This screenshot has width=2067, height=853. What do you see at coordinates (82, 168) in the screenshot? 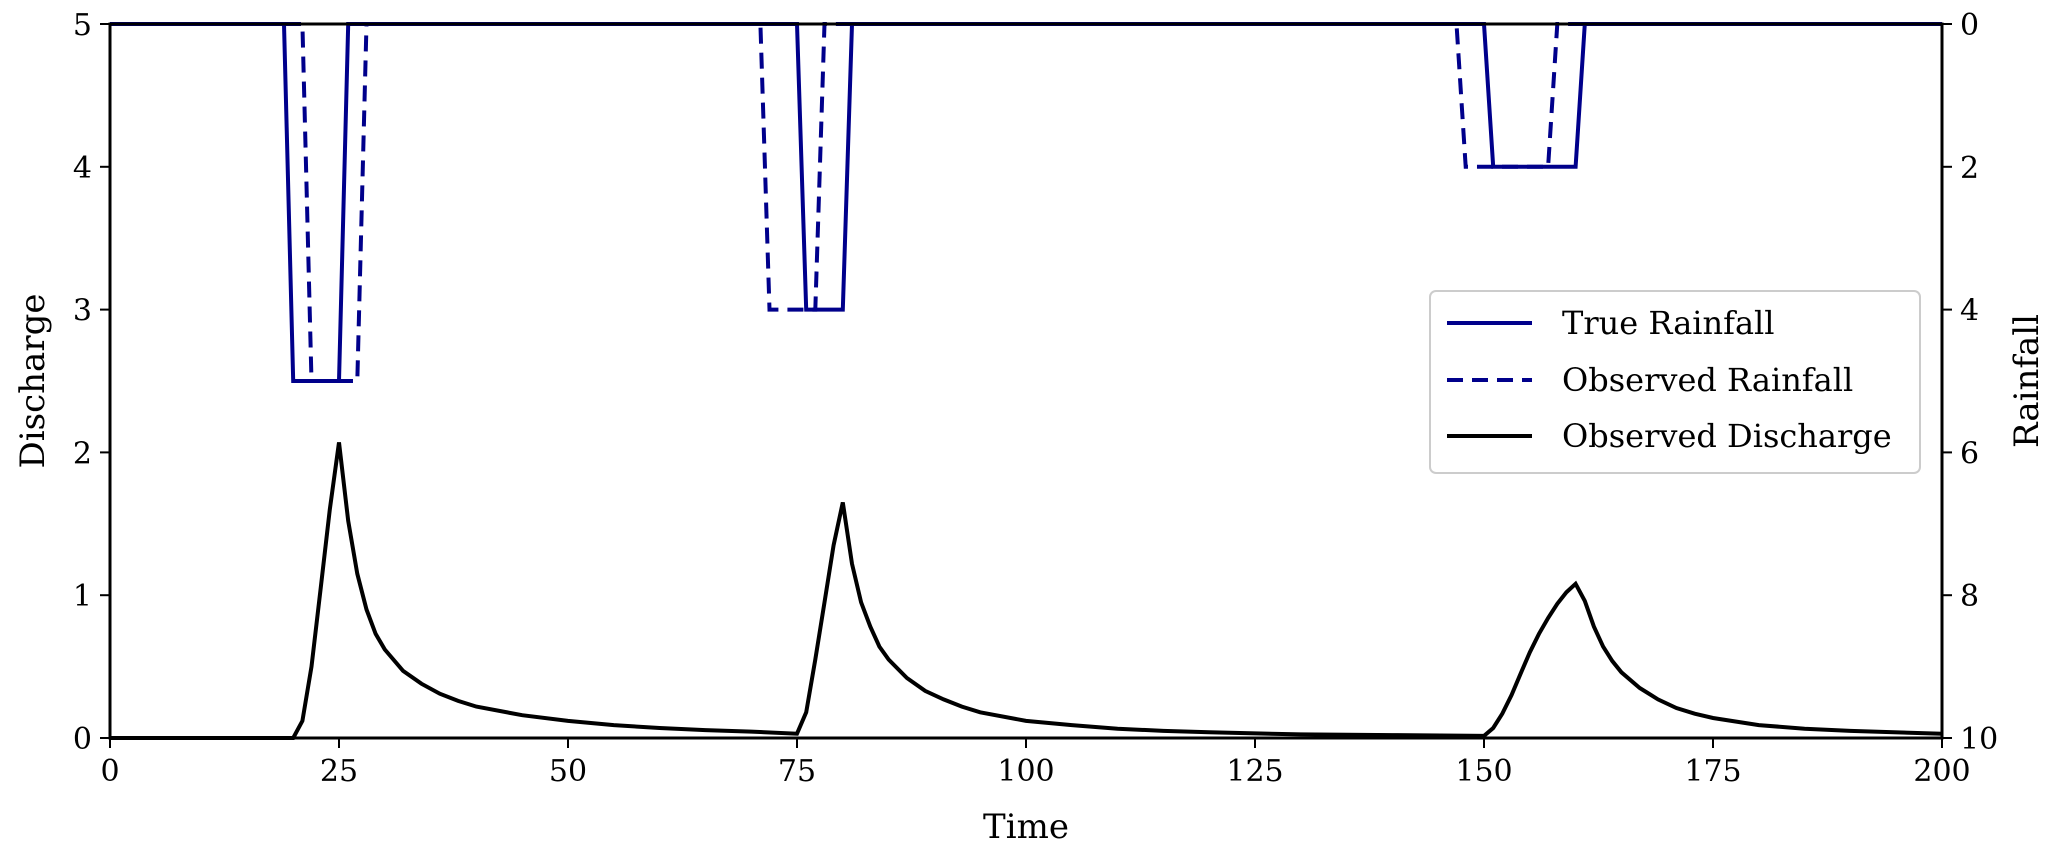
I see `y-tick-label-left: 4` at bounding box center [82, 168].